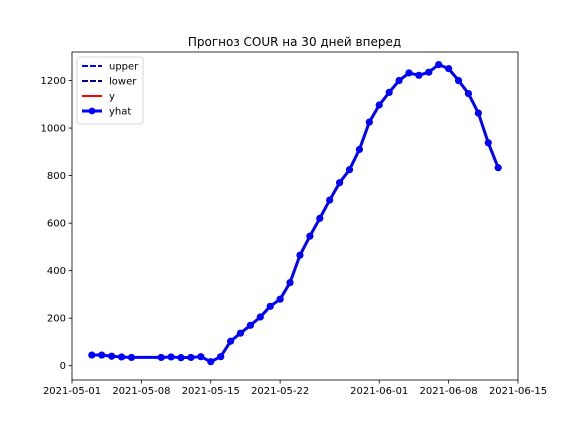  Describe the element at coordinates (280, 391) in the screenshot. I see `x-tick-label-3: 2021-05-22` at that location.